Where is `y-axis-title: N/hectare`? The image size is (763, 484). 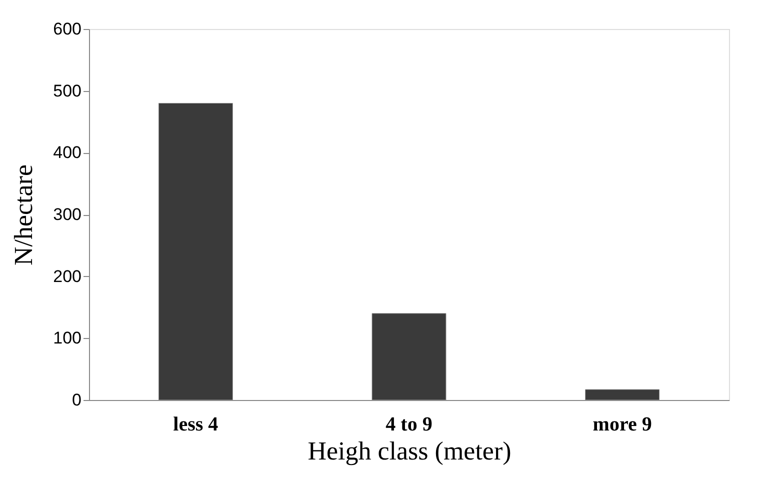
y-axis-title: N/hectare is located at coordinates (23, 215).